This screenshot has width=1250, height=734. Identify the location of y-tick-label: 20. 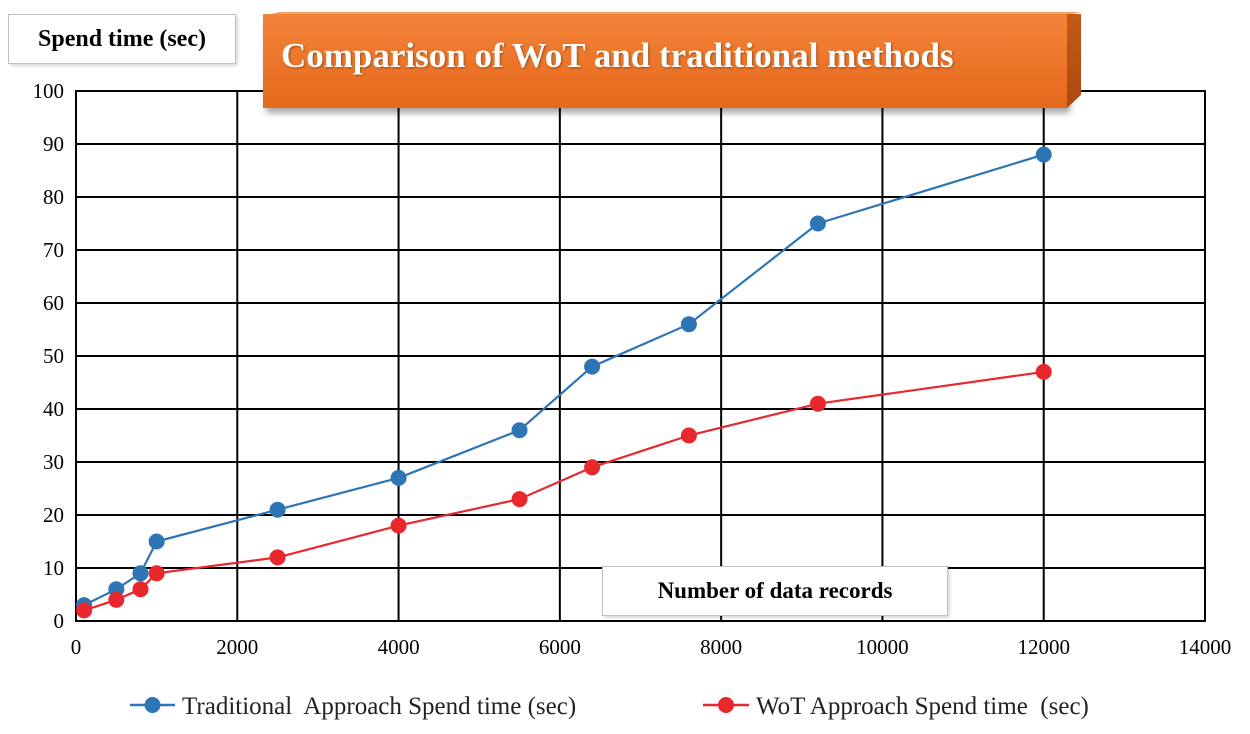
(53, 515).